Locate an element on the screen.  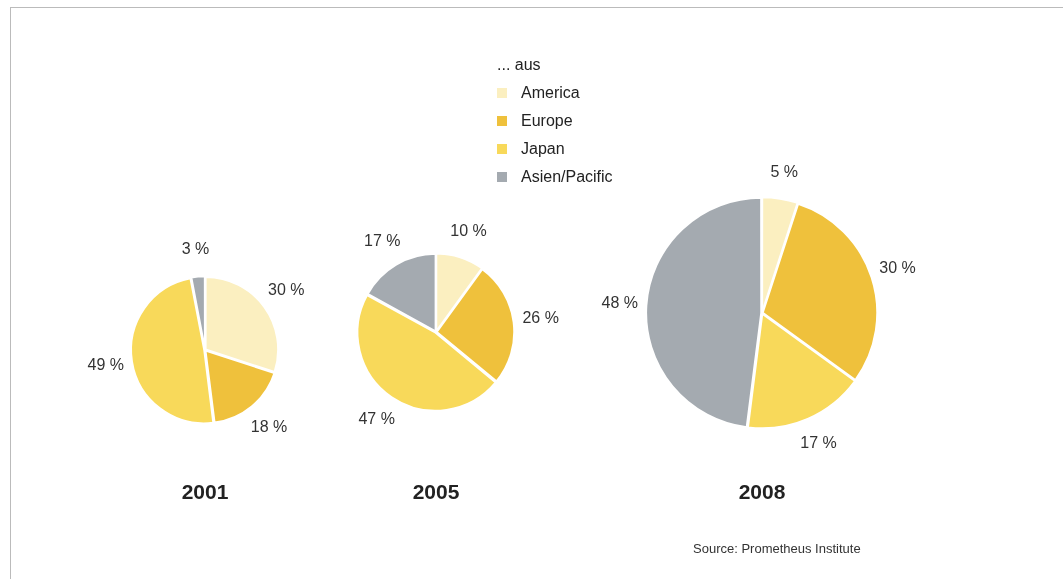
legend-label: Asien/Pacific is located at coordinates (567, 176).